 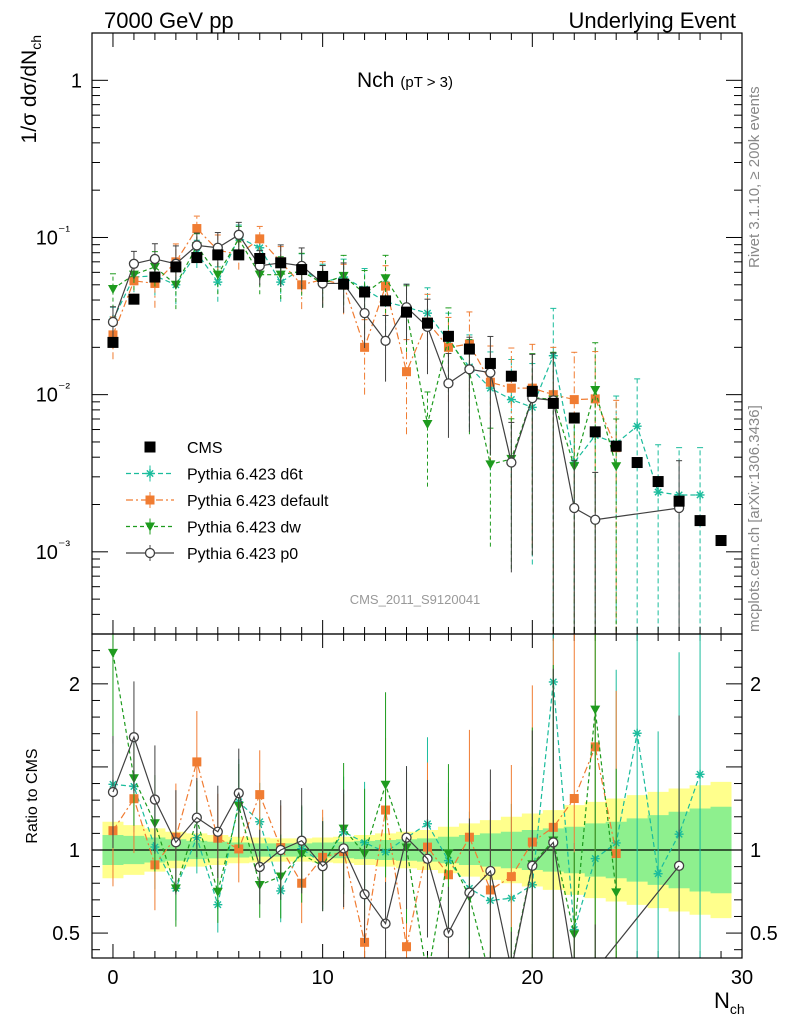 I want to click on chart-title: Nch (pT > 3), so click(x=405, y=80).